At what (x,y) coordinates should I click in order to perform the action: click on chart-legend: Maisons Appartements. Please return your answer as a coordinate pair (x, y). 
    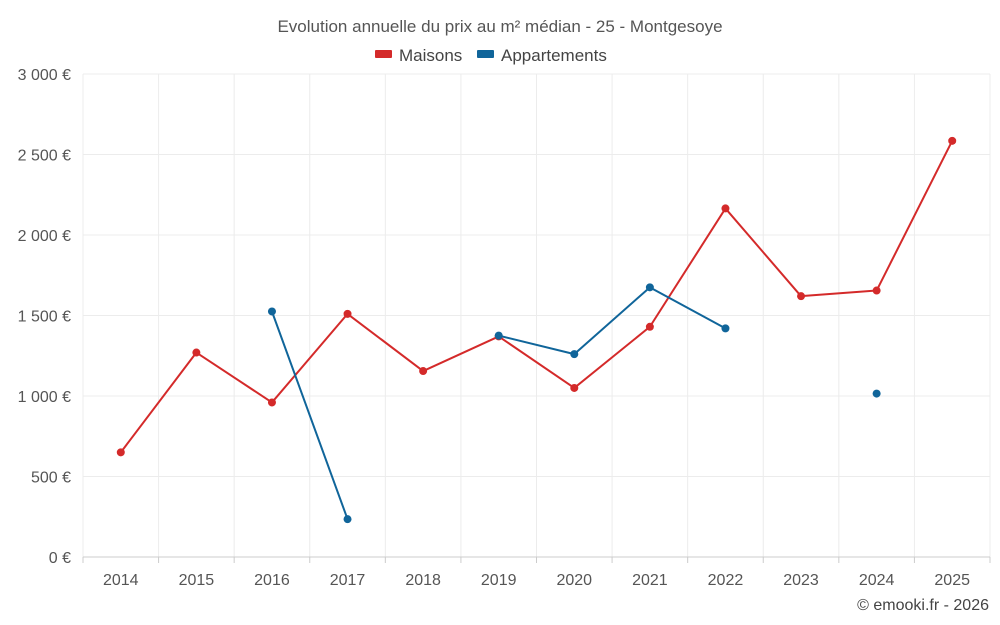
    Looking at the image, I should click on (491, 55).